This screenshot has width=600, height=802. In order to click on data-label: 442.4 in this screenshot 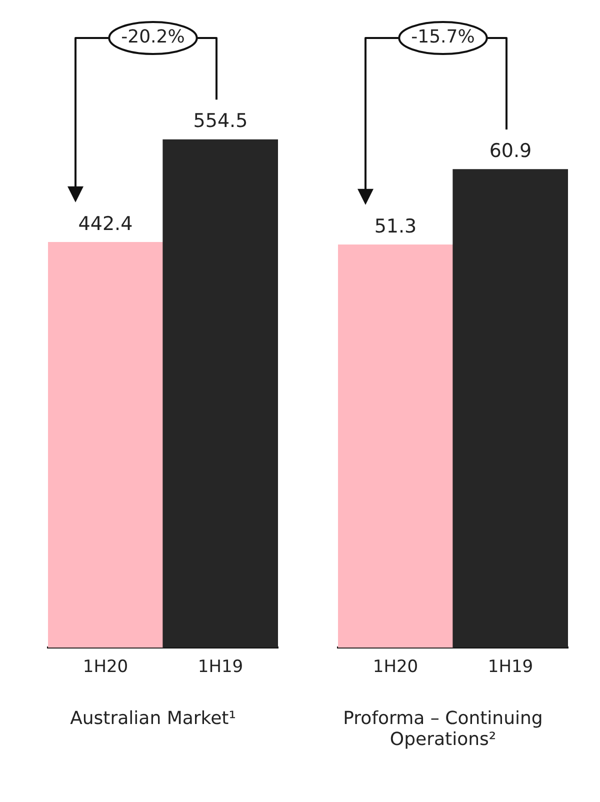, I will do `click(105, 223)`.